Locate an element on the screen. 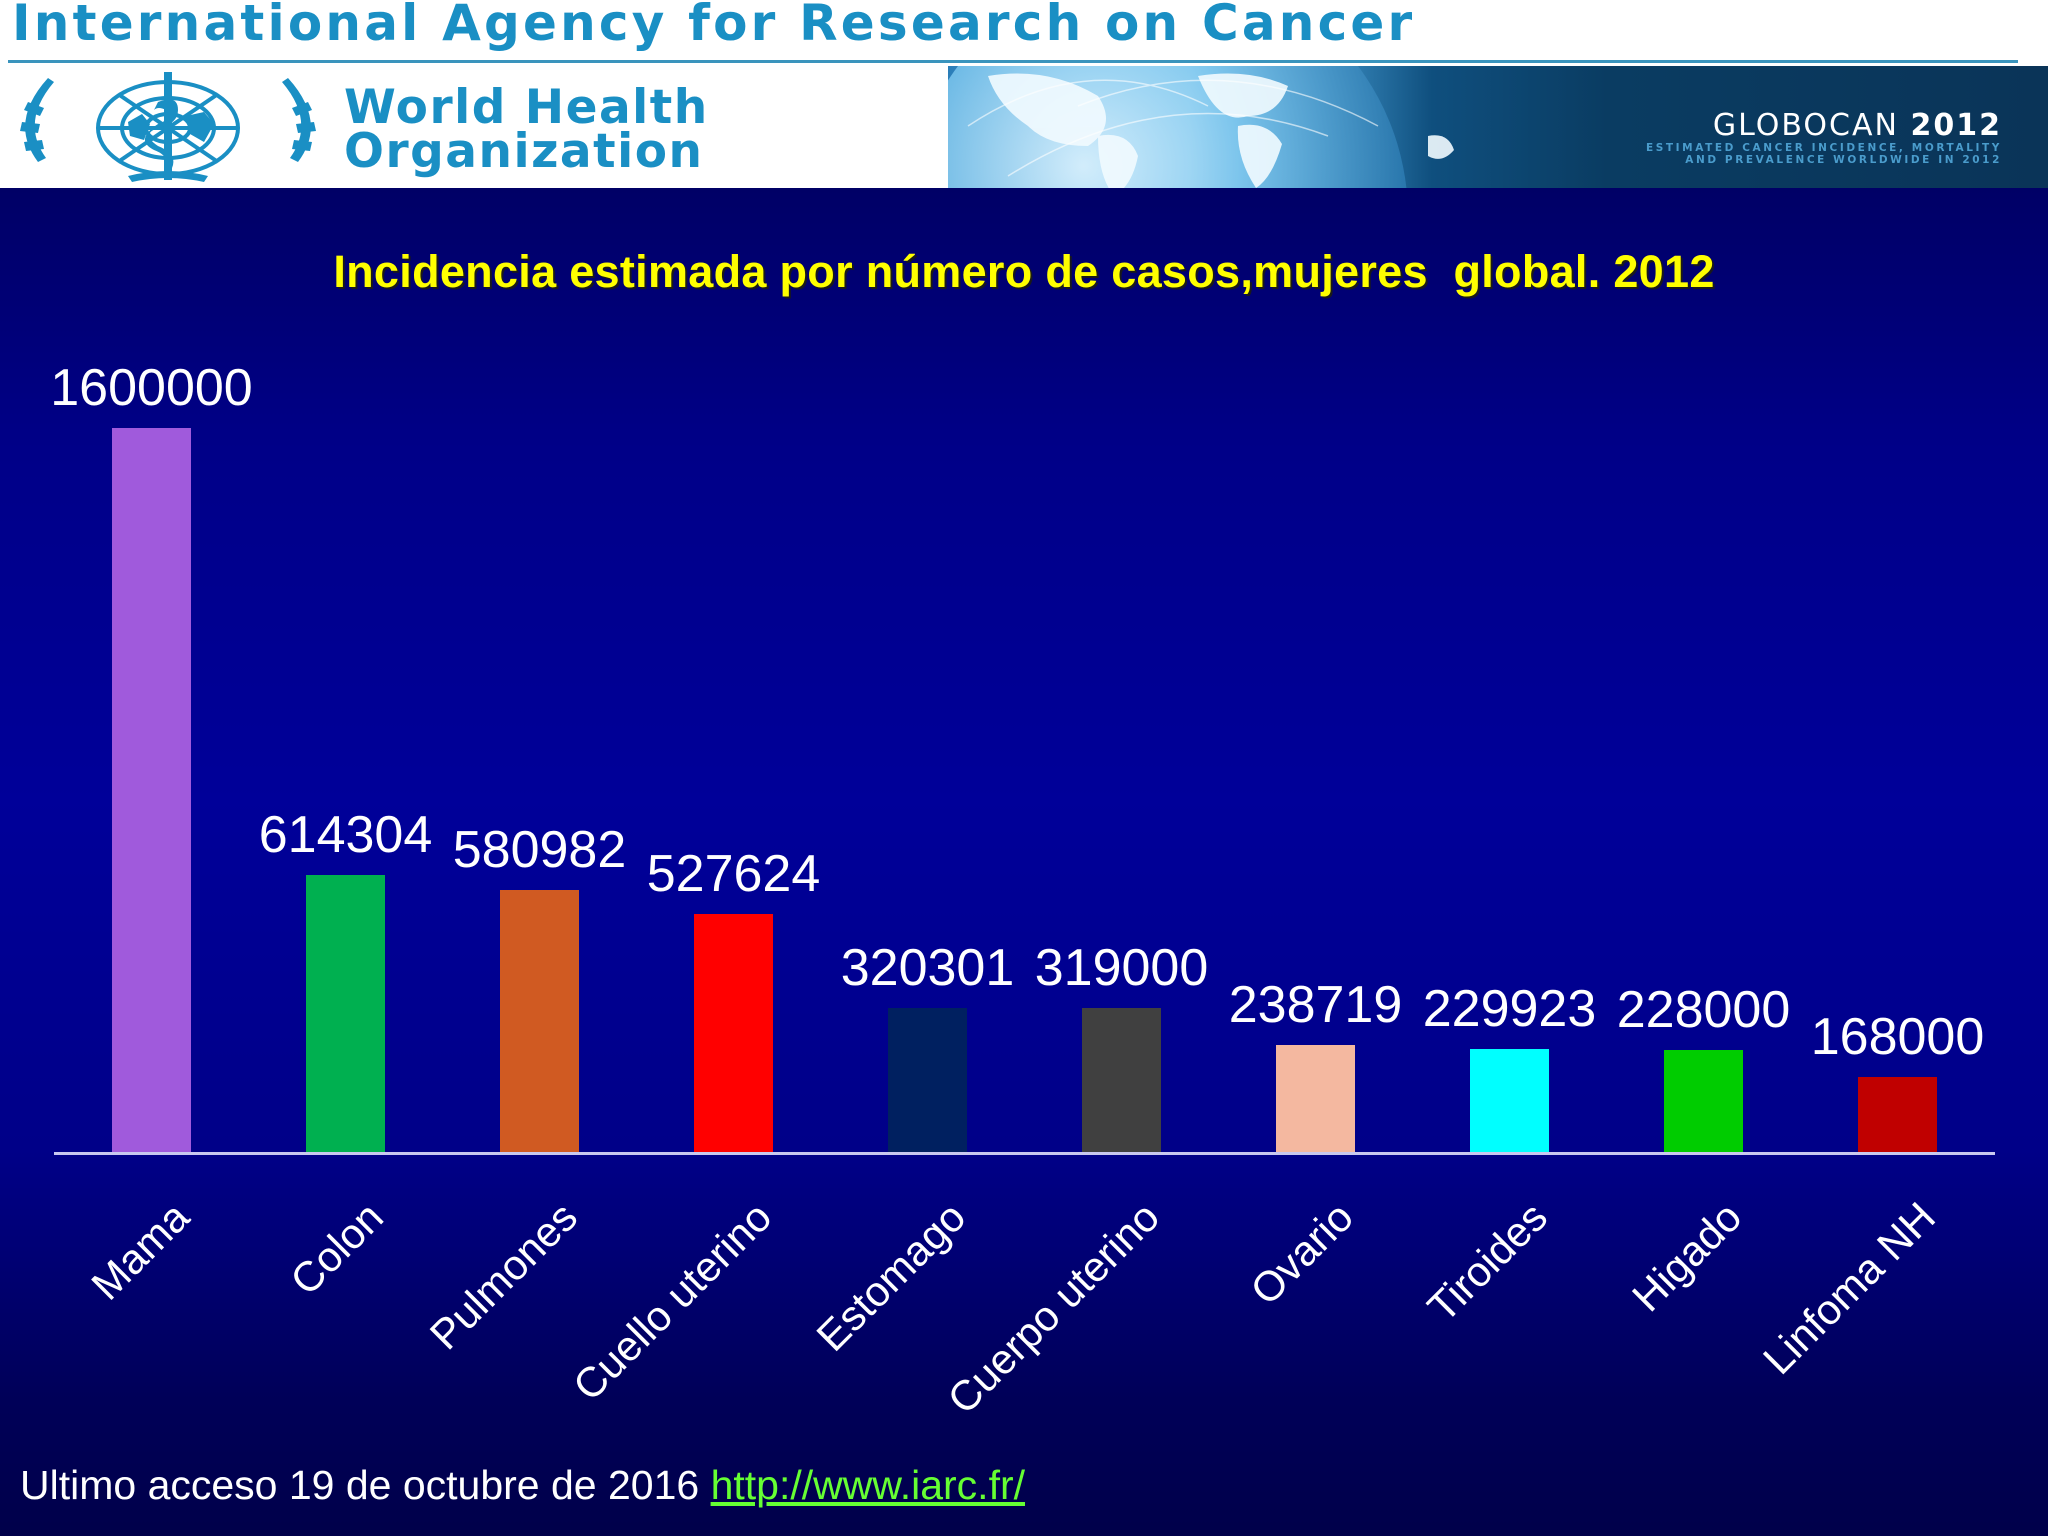  category-label: Higado is located at coordinates (1686, 1257).